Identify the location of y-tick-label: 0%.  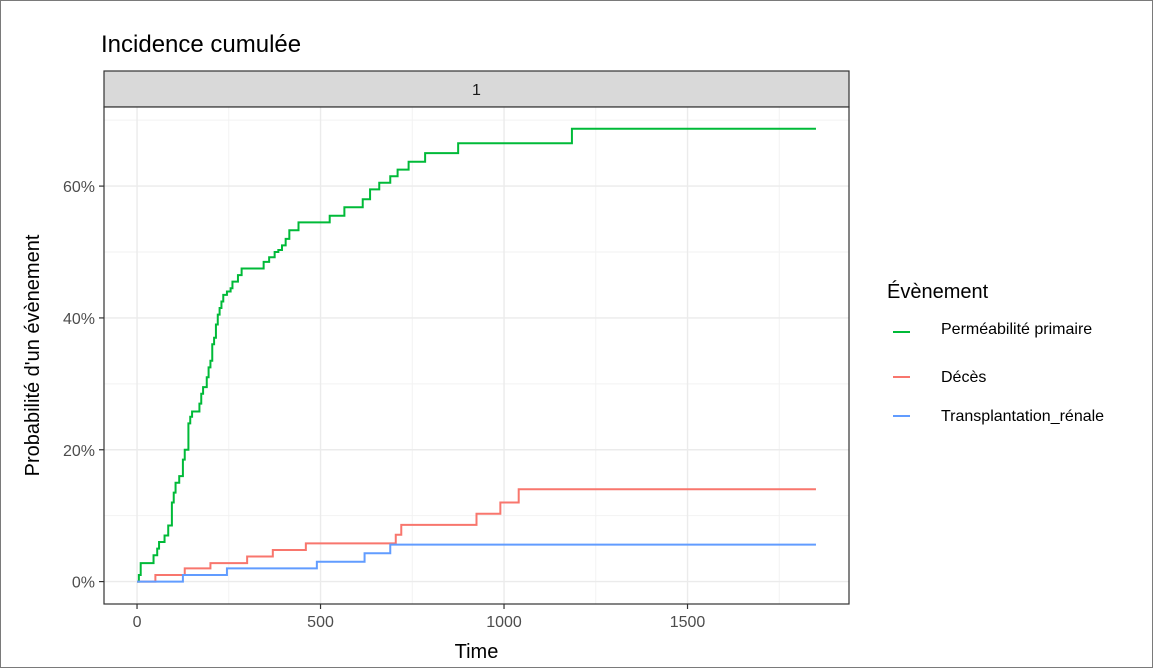
(83, 583).